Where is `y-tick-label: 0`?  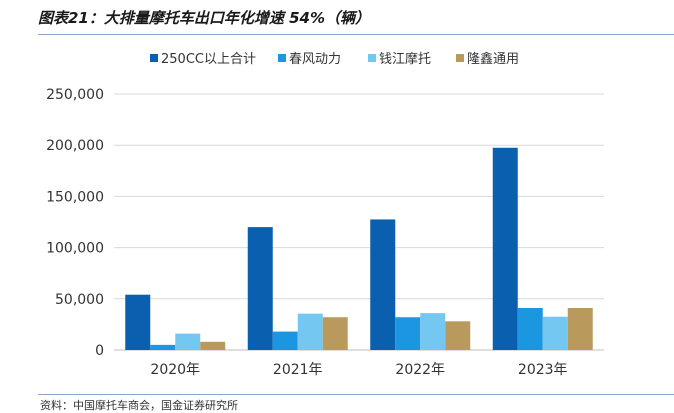 y-tick-label: 0 is located at coordinates (99, 351).